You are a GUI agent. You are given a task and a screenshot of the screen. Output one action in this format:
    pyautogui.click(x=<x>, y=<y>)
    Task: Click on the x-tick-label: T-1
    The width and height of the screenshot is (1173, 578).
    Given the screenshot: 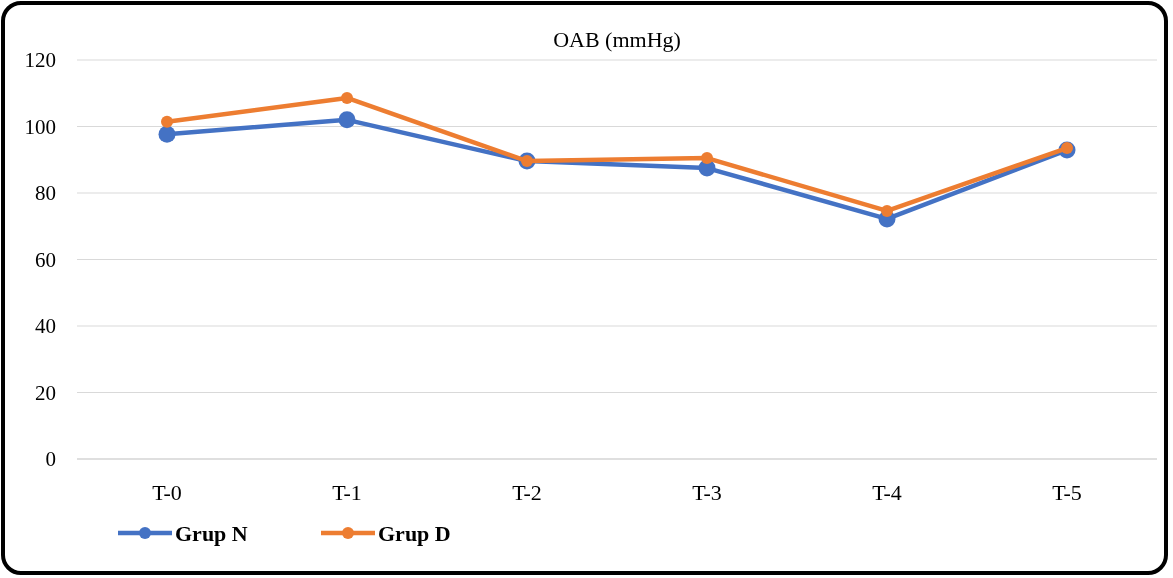 What is the action you would take?
    pyautogui.click(x=347, y=492)
    